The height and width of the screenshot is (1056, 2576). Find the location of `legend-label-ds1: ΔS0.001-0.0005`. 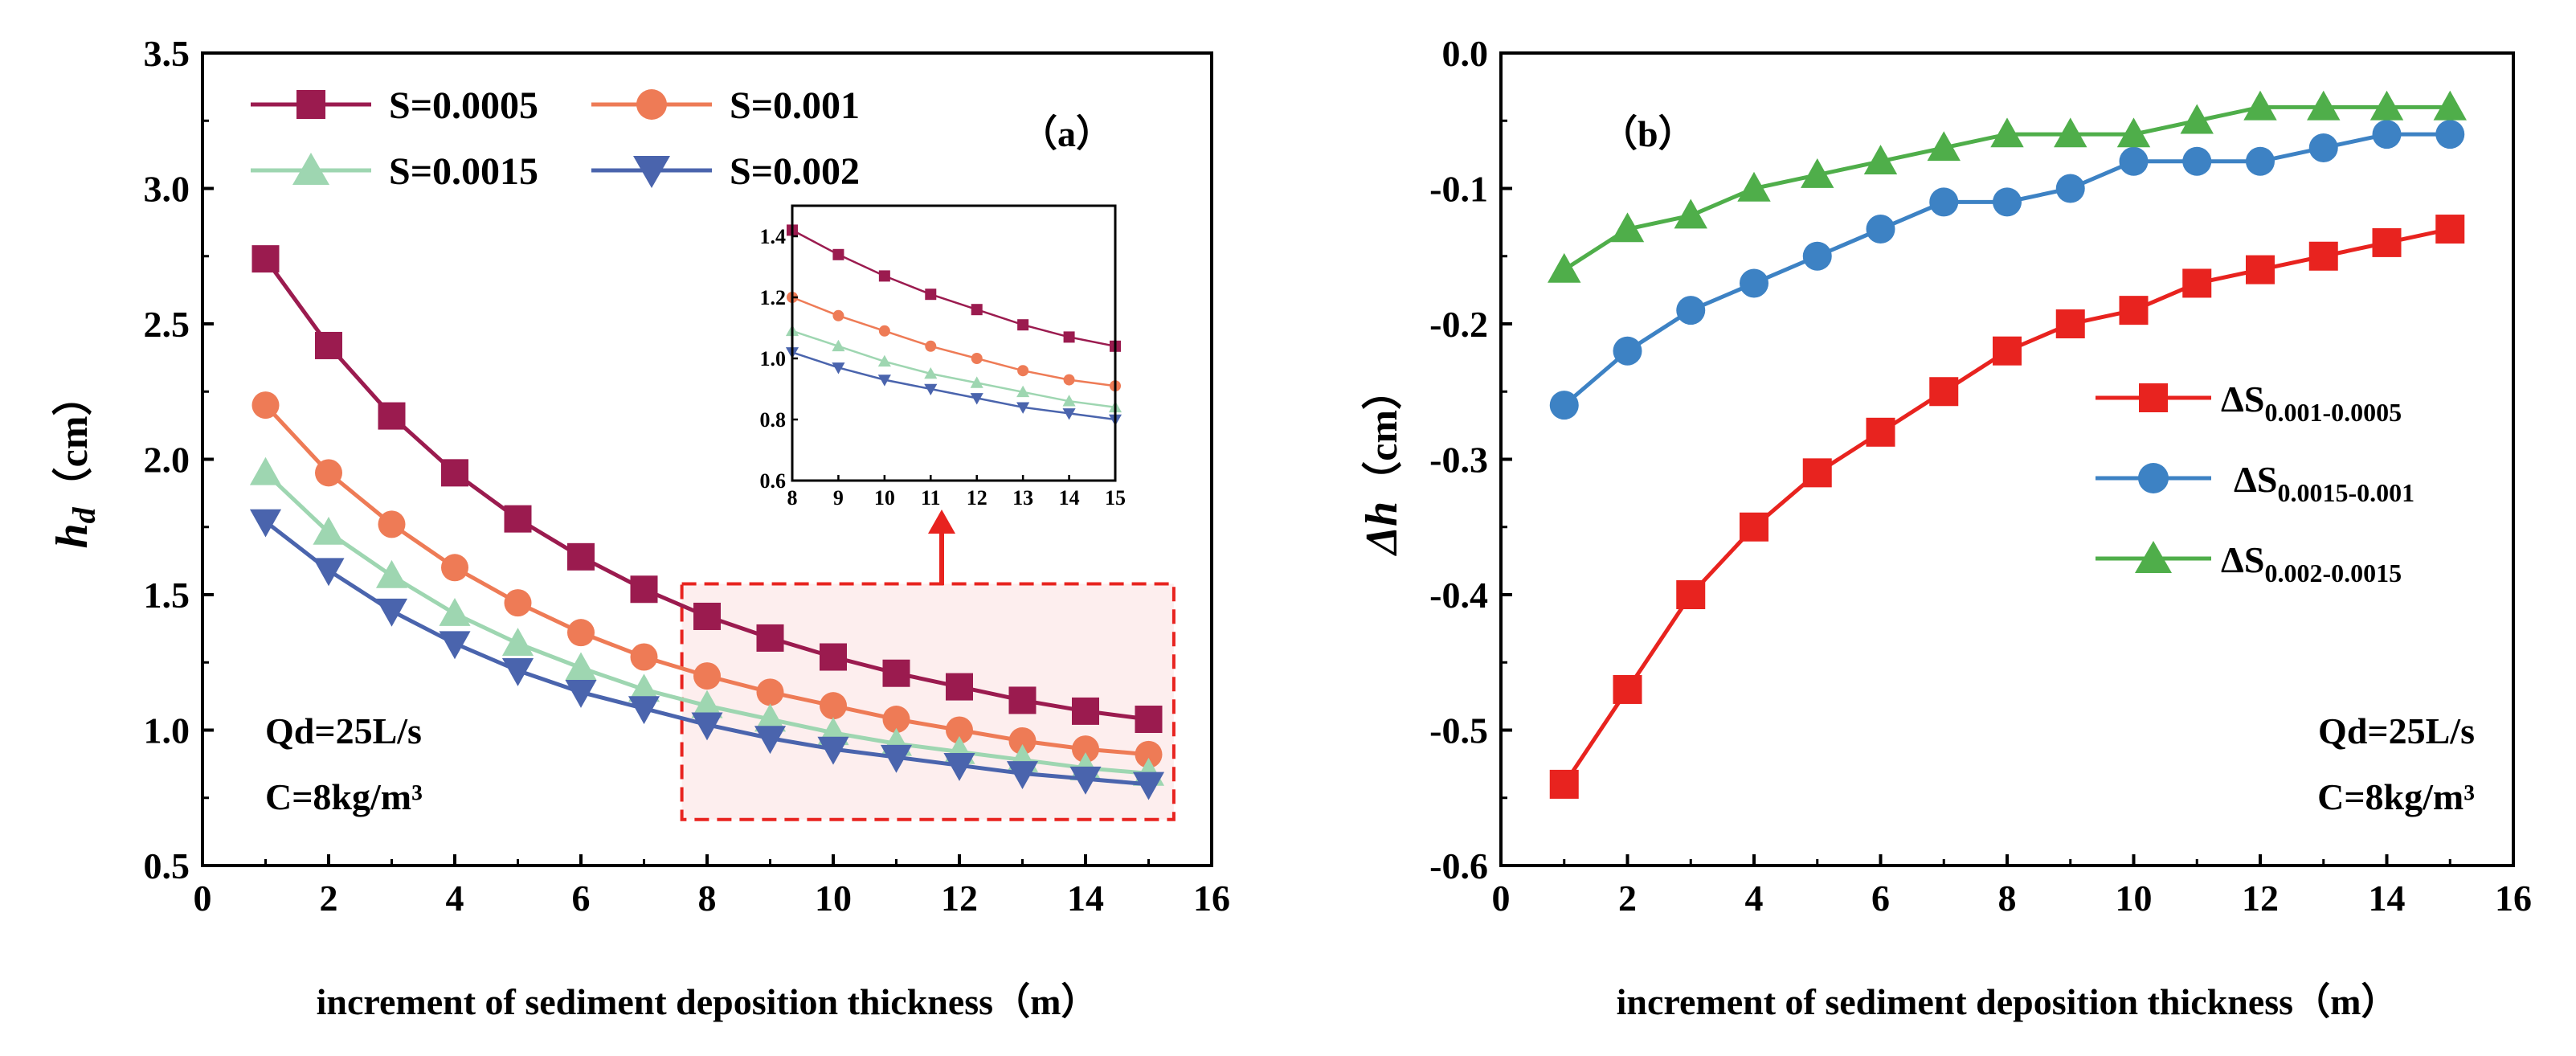

legend-label-ds1: ΔS0.001-0.0005 is located at coordinates (2311, 403).